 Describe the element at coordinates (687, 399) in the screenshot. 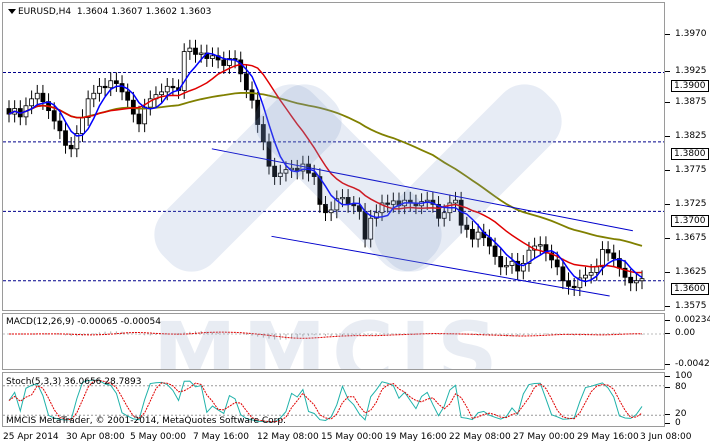

I see `stochastic-axis: 100 80 20 0` at that location.